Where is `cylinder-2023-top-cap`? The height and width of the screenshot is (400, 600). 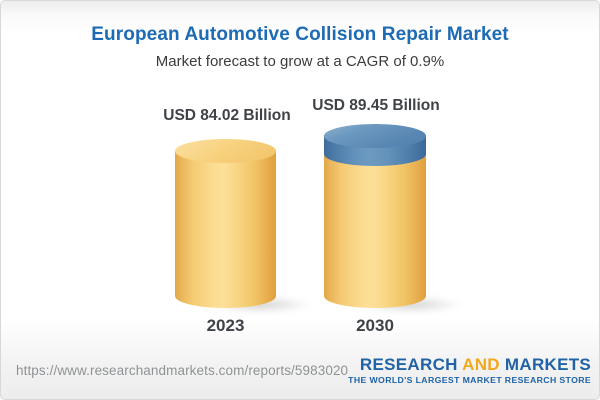 cylinder-2023-top-cap is located at coordinates (225, 151).